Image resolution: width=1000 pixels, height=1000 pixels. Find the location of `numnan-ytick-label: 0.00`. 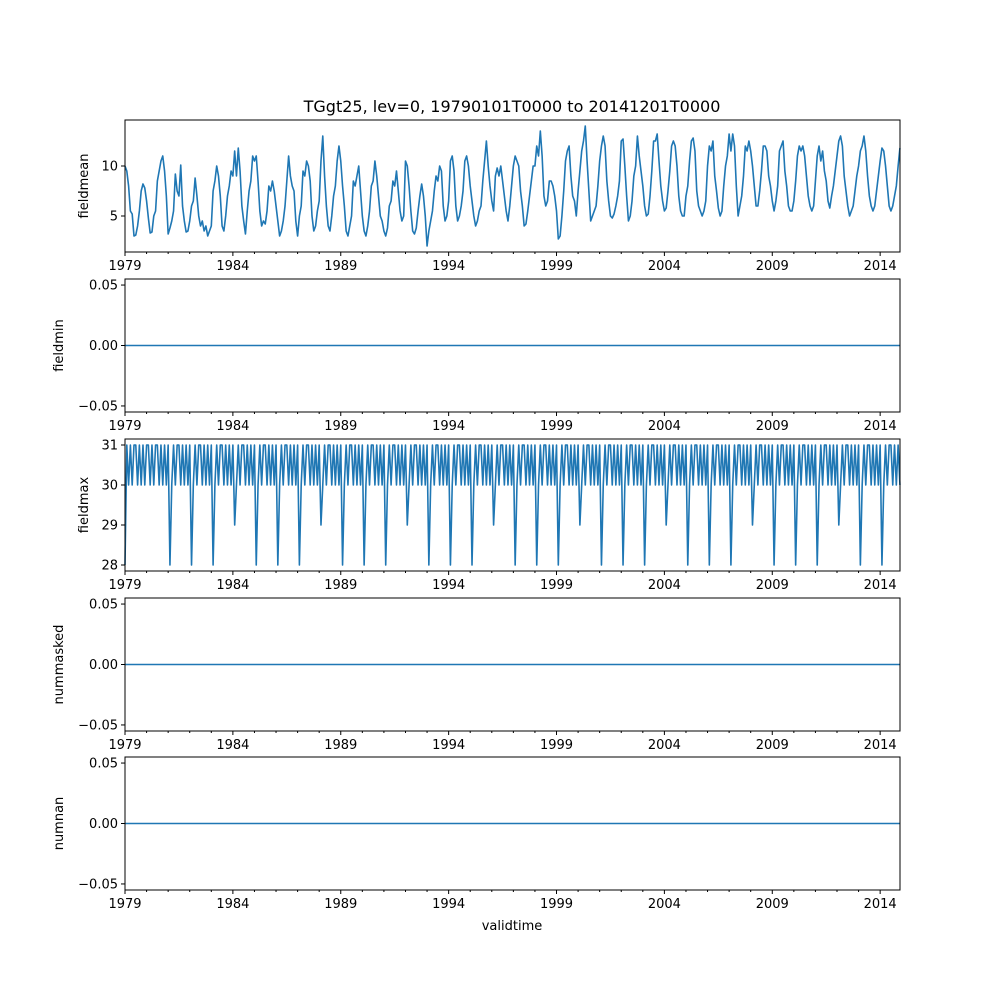

numnan-ytick-label: 0.00 is located at coordinates (103, 824).